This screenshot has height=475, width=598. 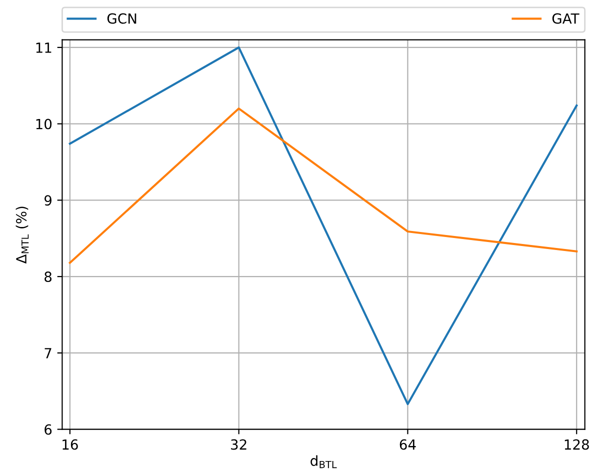 What do you see at coordinates (44, 124) in the screenshot?
I see `y-tick-label: 10` at bounding box center [44, 124].